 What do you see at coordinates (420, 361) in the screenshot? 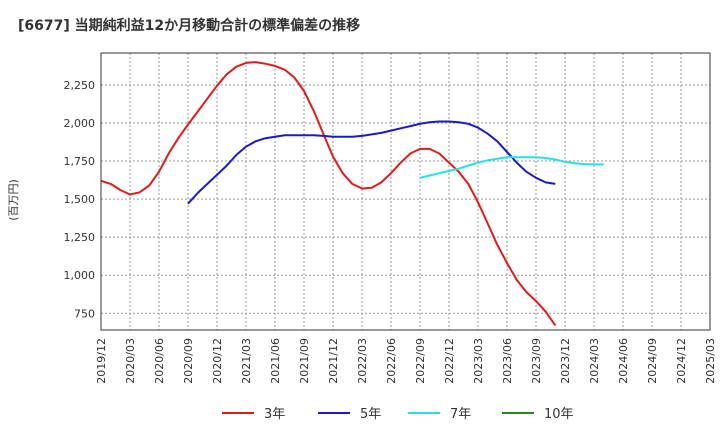
I see `x-tick-label: 2022/09` at bounding box center [420, 361].